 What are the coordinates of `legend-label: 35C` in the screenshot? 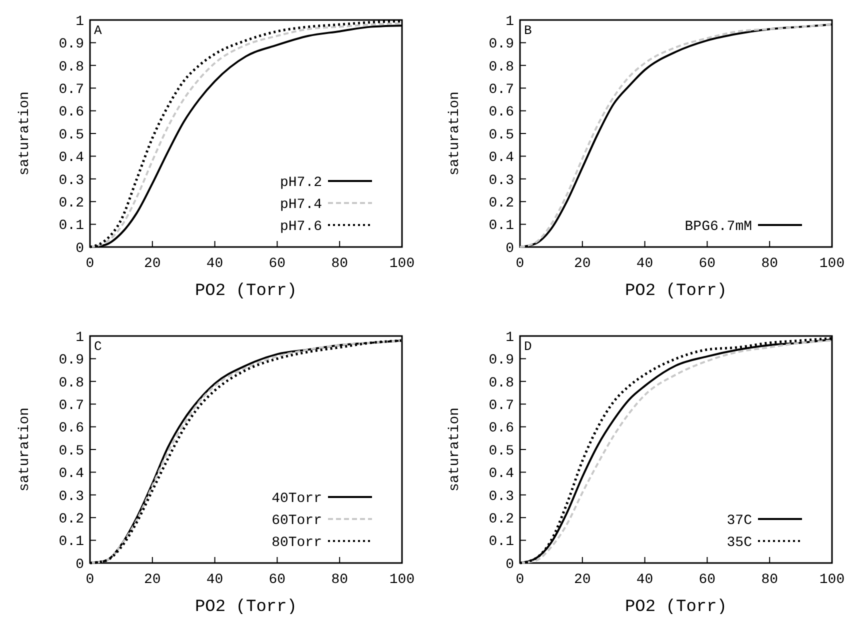 It's located at (739, 542).